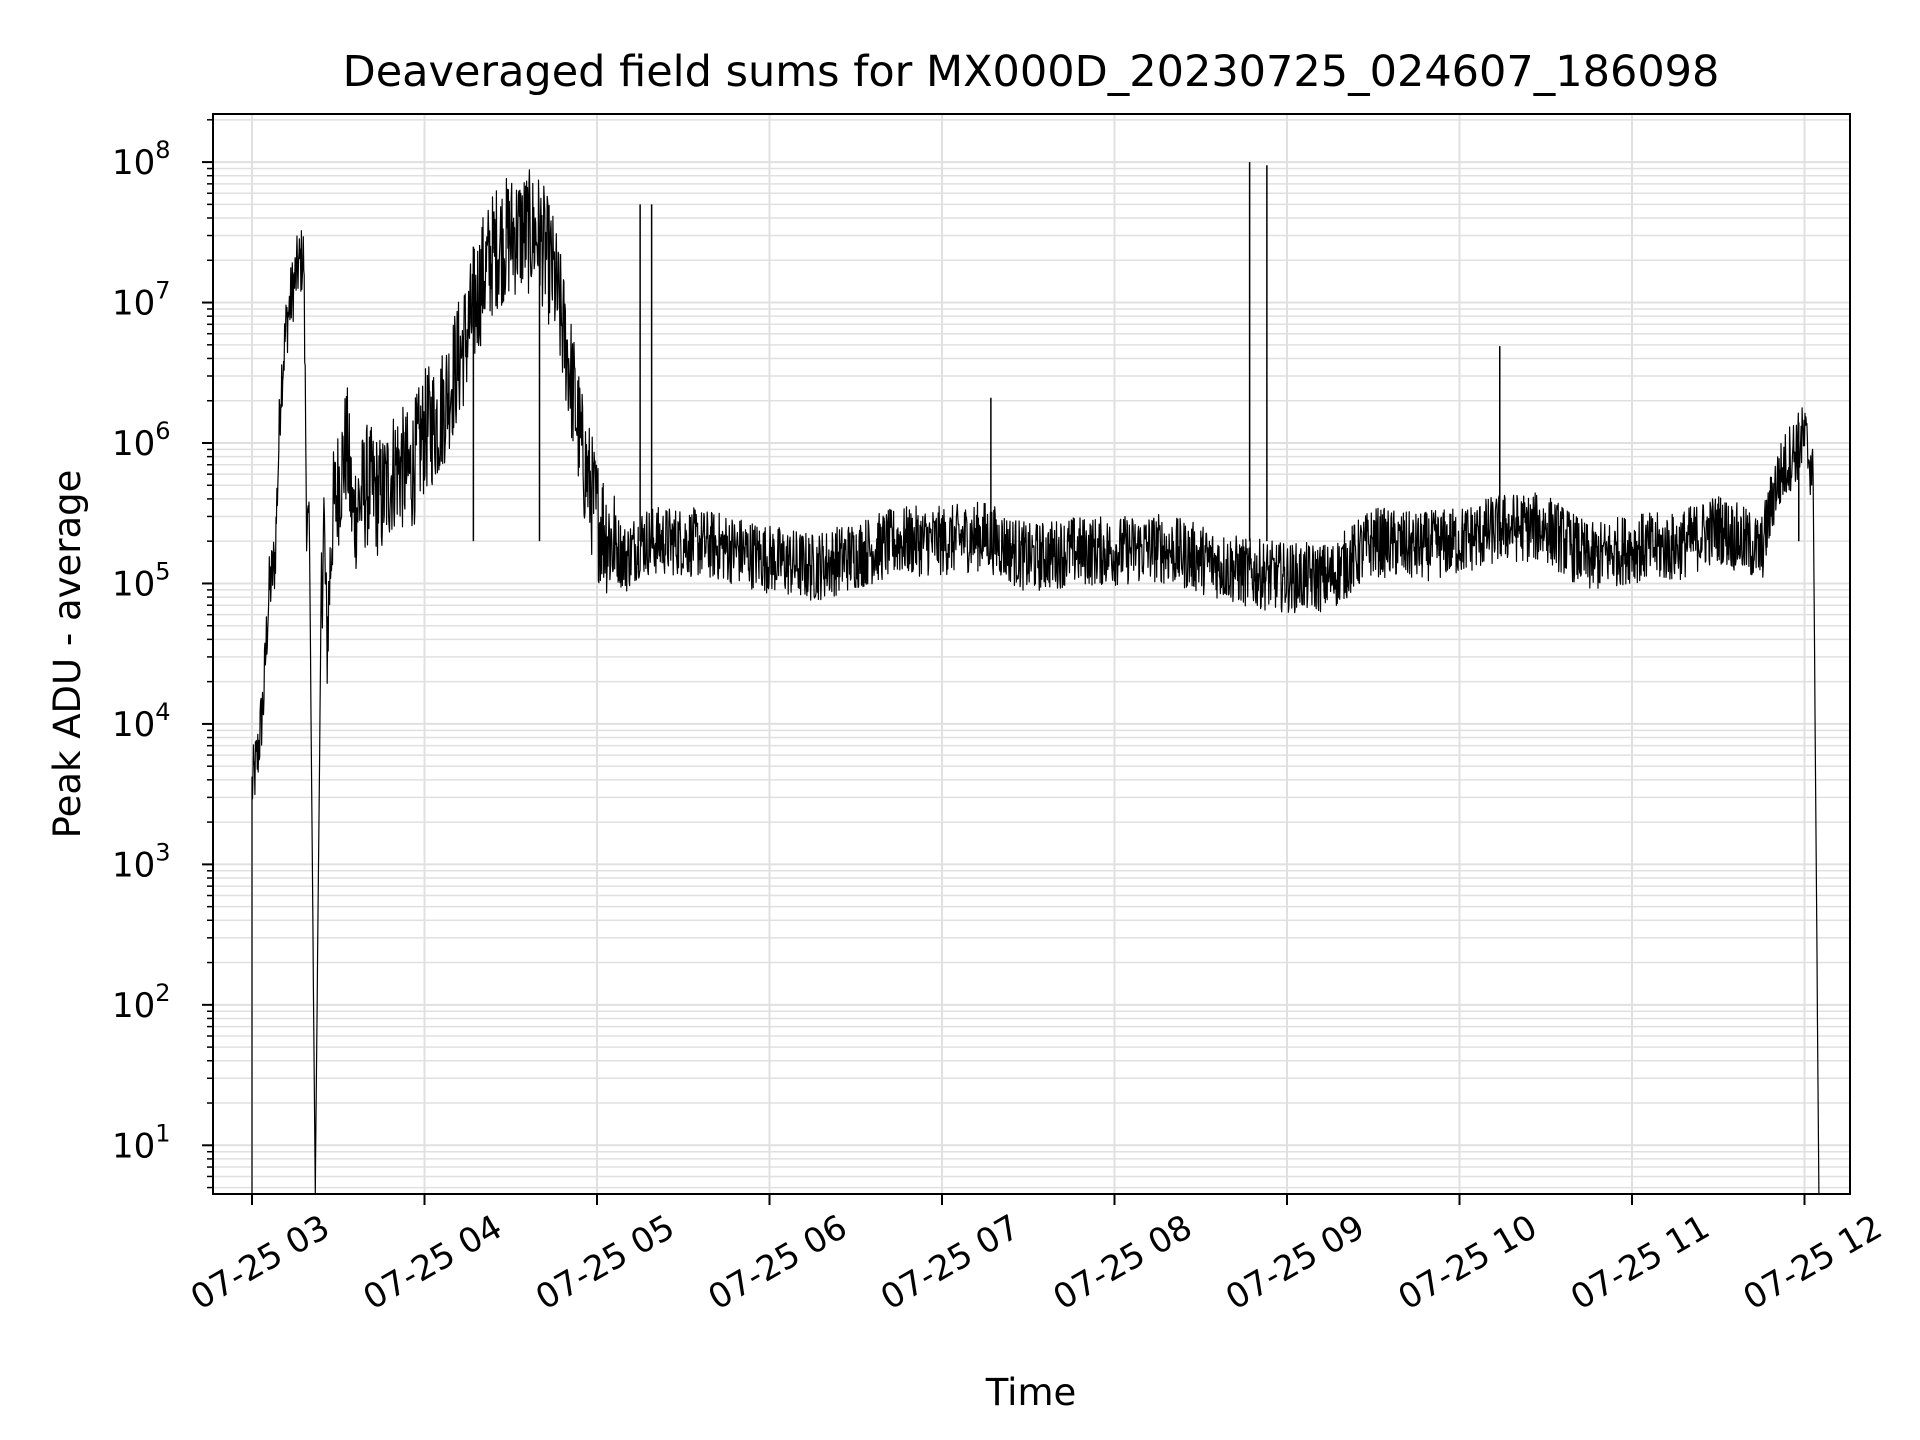 The image size is (1920, 1440). I want to click on y-axis: 10¹ 10² 10³ 10⁴ 10⁵ 10⁶ 10⁷ 10⁸, so click(162, 654).